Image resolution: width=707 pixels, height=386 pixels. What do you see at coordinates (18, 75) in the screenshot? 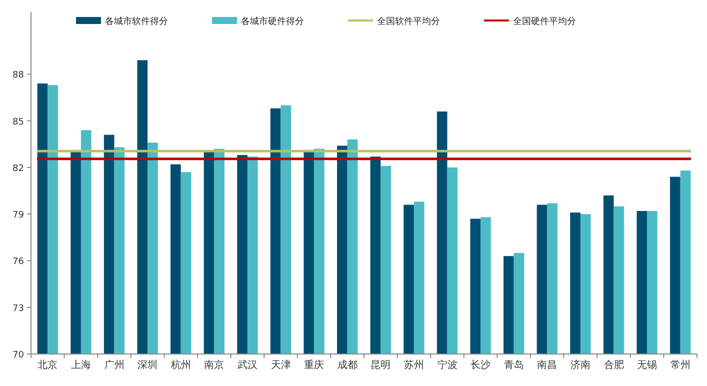
I see `y-tick-label: 88` at bounding box center [18, 75].